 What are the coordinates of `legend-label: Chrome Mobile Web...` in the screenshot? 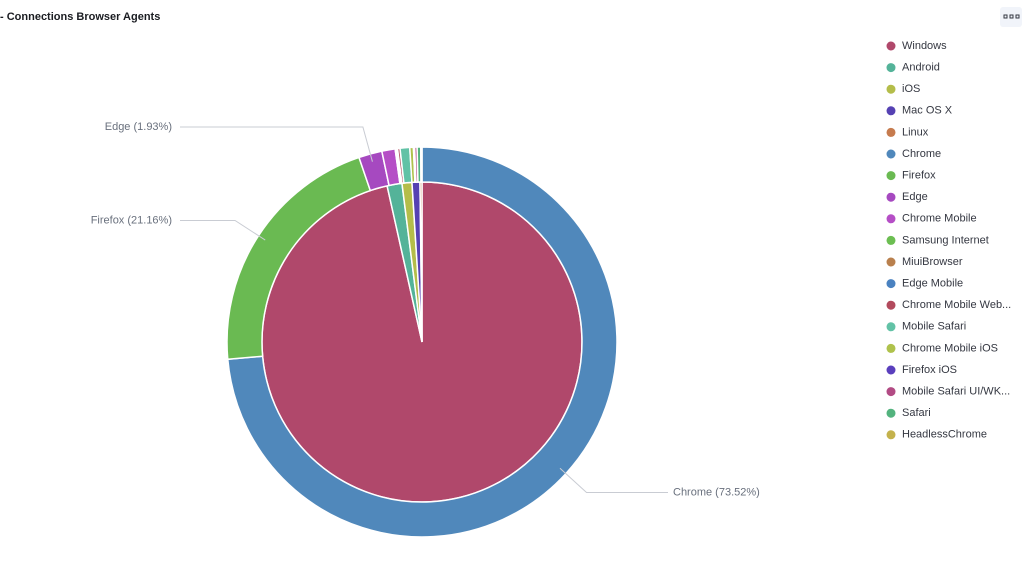 It's located at (956, 305).